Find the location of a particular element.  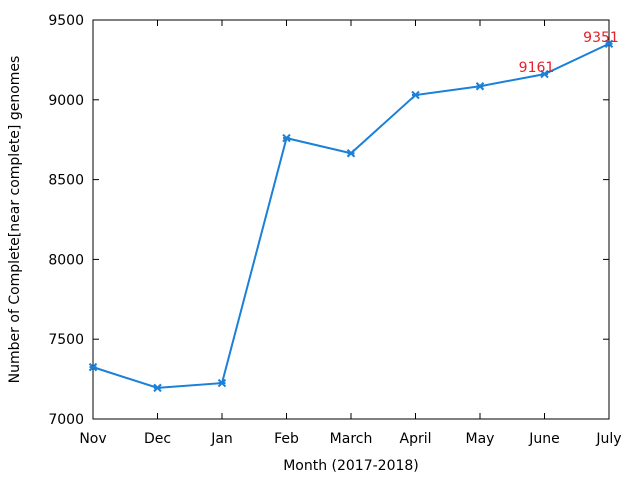

y-tick-label: 7500 is located at coordinates (66, 340).